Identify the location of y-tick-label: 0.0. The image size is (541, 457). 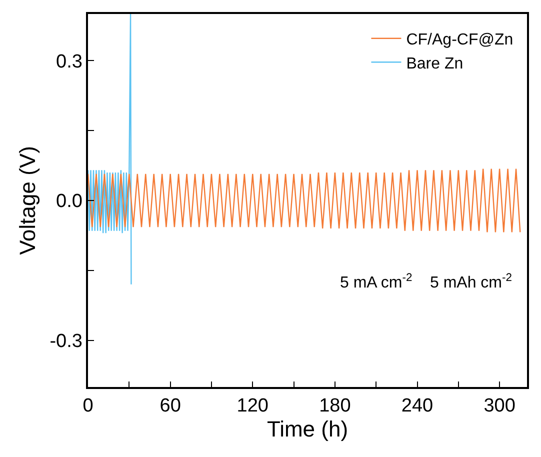
(69, 201).